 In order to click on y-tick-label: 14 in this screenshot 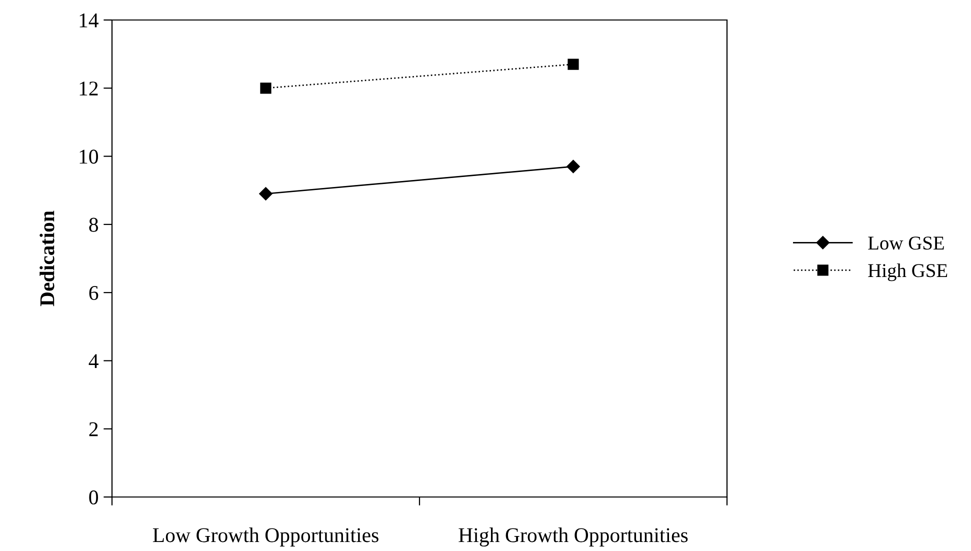, I will do `click(89, 20)`.